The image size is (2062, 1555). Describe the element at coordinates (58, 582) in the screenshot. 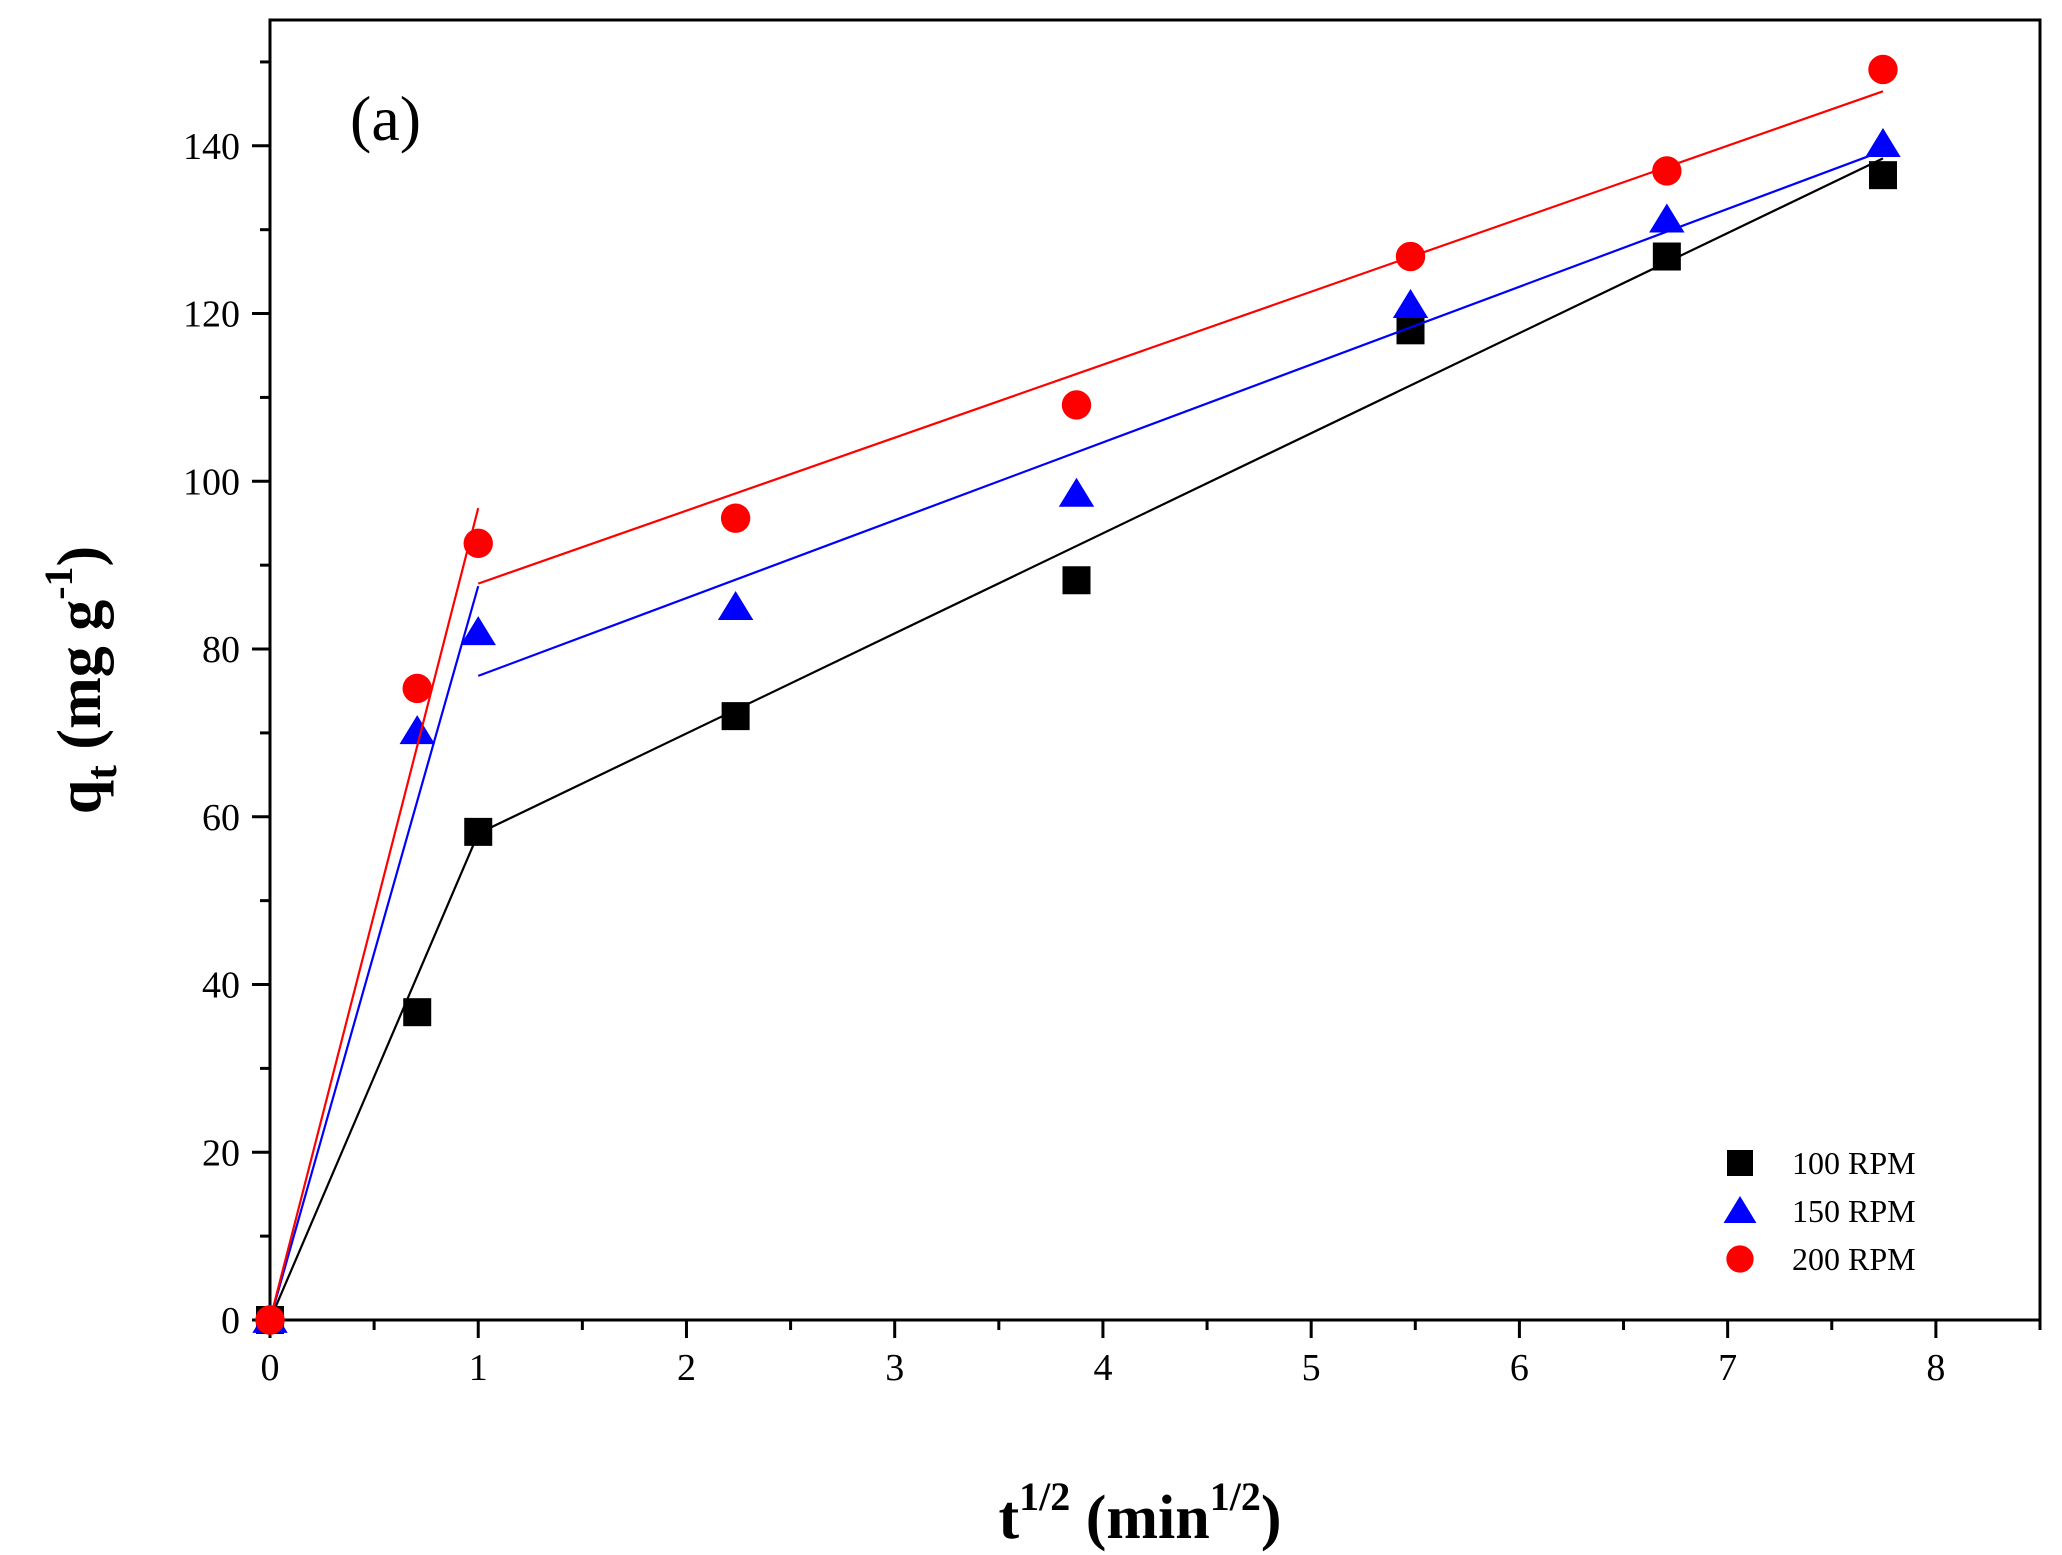

I see `y-axis-title-unit-sup: -1` at that location.